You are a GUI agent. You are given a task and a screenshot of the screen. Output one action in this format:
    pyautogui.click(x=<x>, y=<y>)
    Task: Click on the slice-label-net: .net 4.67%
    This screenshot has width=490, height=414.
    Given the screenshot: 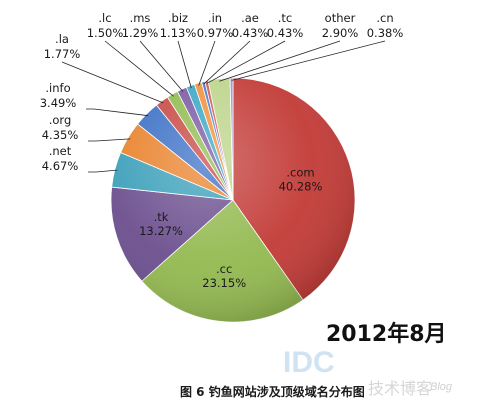 What is the action you would take?
    pyautogui.click(x=60, y=158)
    